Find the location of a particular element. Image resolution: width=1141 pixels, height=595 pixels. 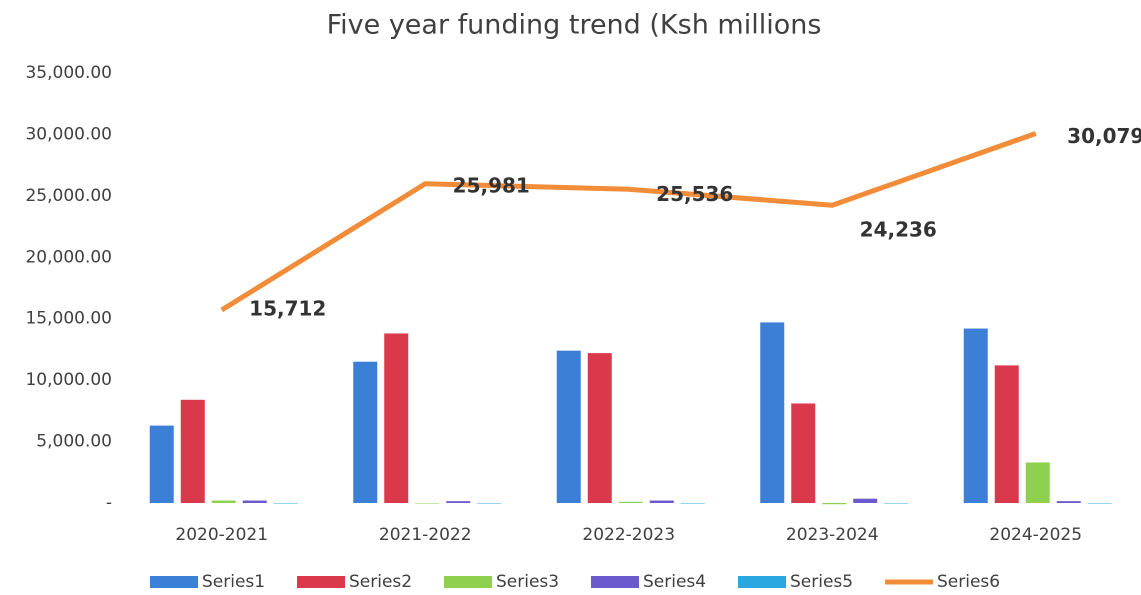

legend-label: Series5 is located at coordinates (821, 582).